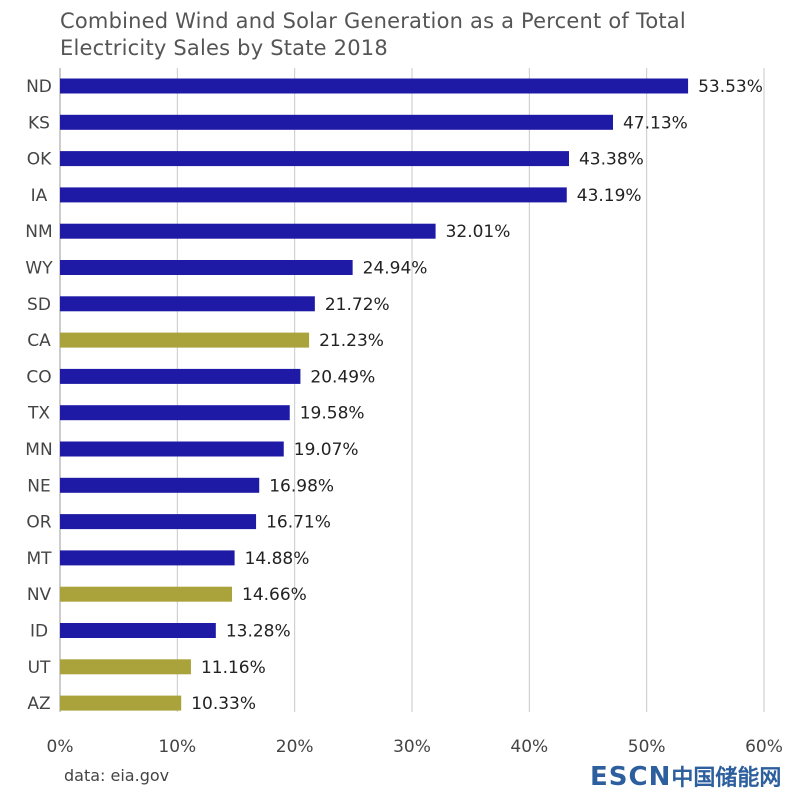  I want to click on value-label: 21.23%, so click(351, 341).